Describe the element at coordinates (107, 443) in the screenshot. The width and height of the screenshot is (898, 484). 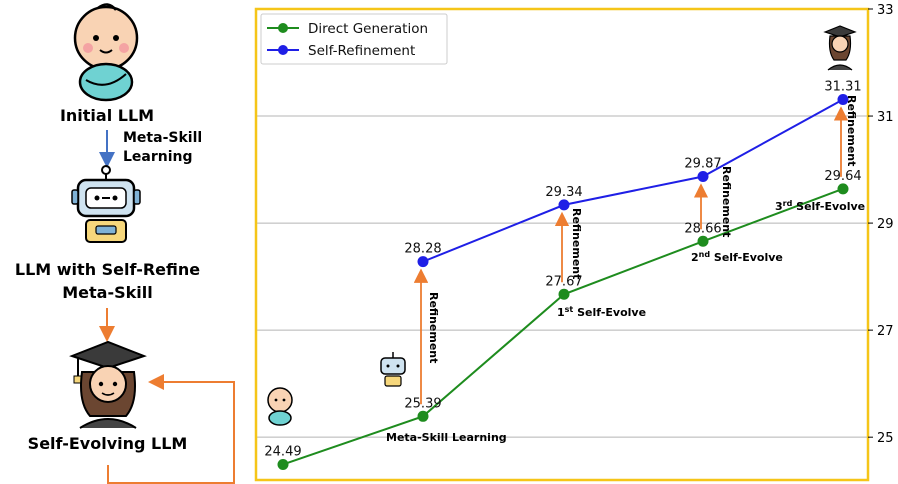
I see `evolving-llm-label: Self-Evolving LLM` at that location.